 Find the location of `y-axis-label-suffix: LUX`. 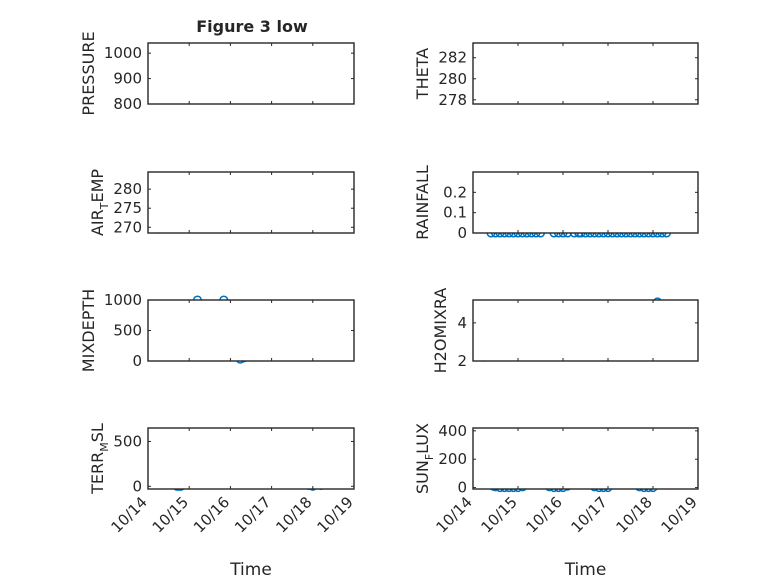

y-axis-label-suffix: LUX is located at coordinates (422, 438).